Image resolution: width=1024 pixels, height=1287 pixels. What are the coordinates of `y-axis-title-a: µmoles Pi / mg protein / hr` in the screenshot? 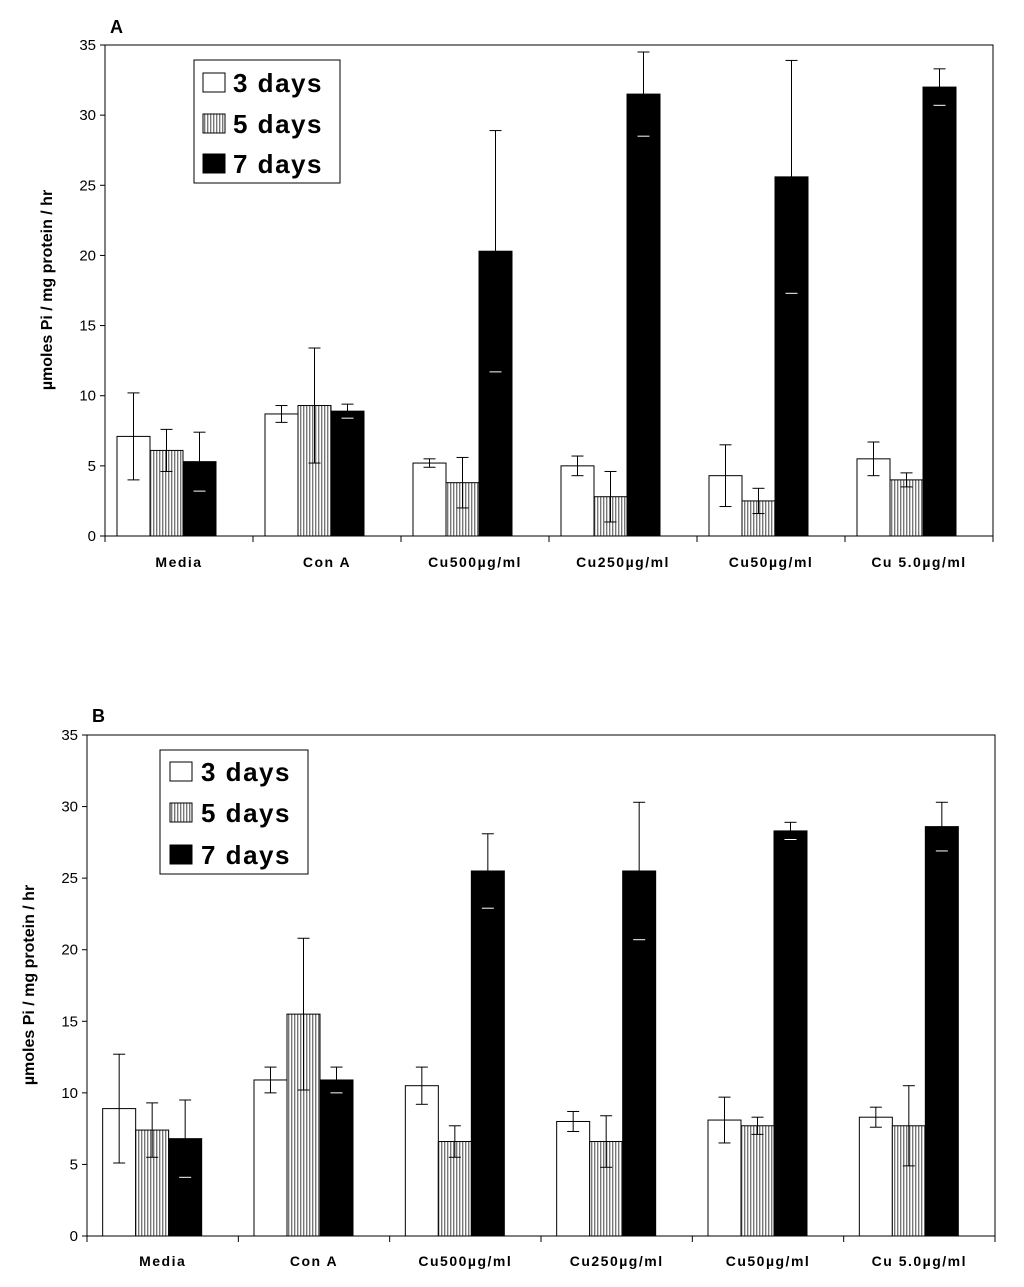 It's located at (47, 290).